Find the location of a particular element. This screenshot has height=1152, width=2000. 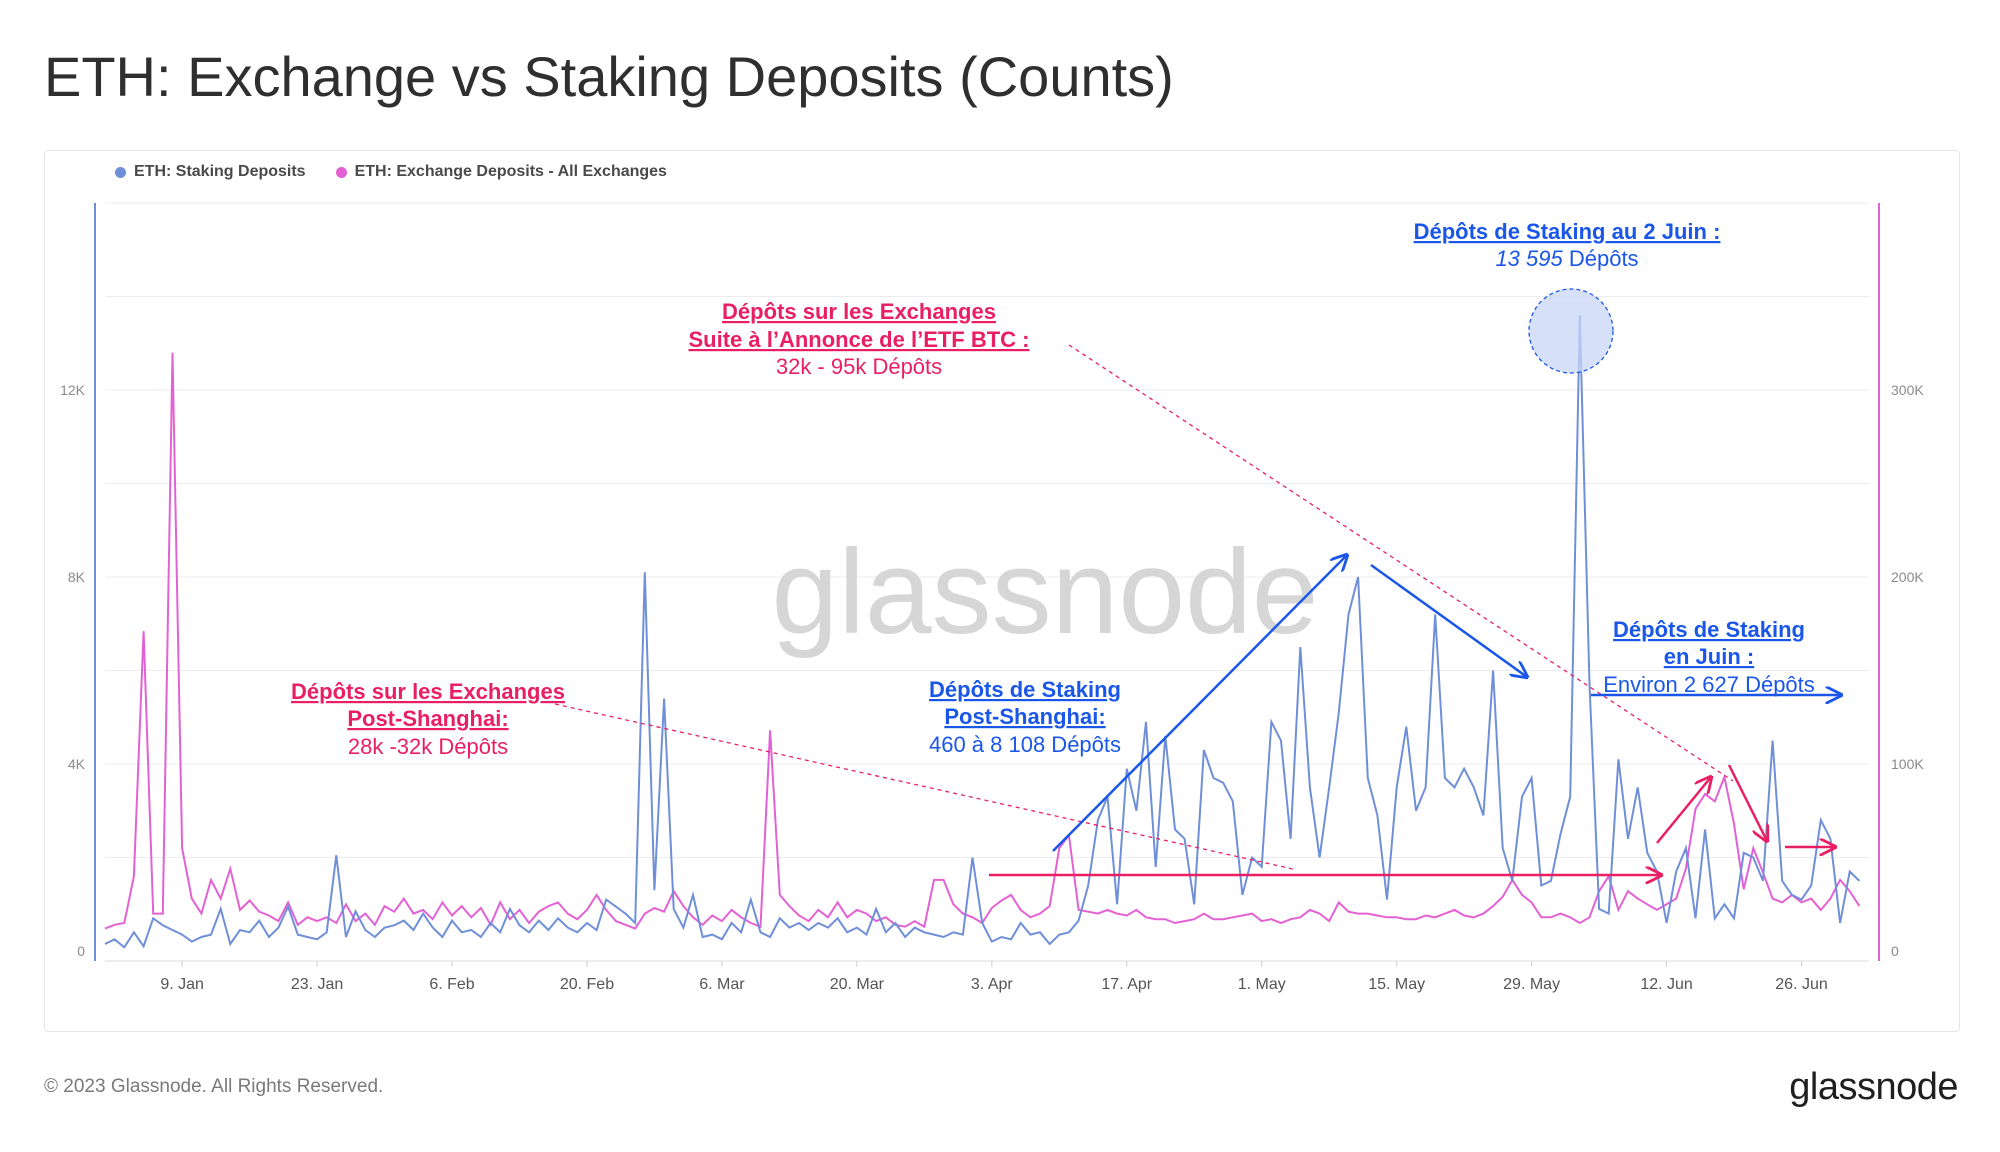

annotation-body: 32k - 95k Dépôts is located at coordinates (859, 366).